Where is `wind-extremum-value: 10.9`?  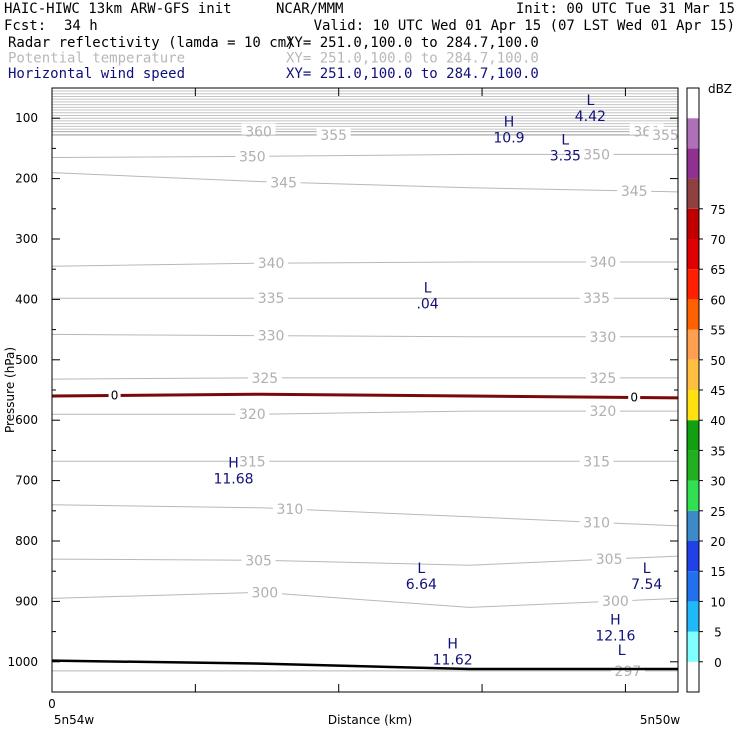
wind-extremum-value: 10.9 is located at coordinates (508, 138).